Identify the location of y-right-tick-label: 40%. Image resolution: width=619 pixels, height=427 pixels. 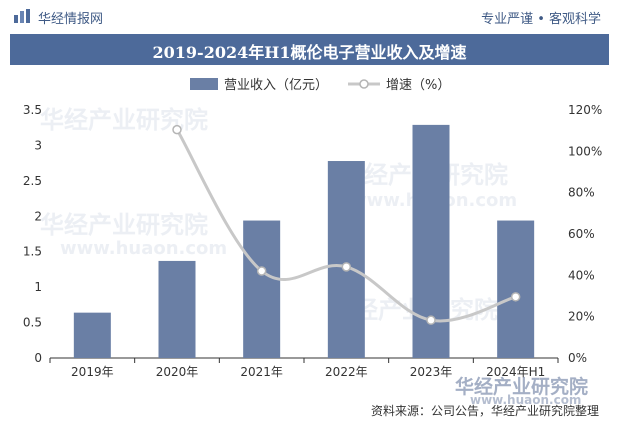
(581, 275).